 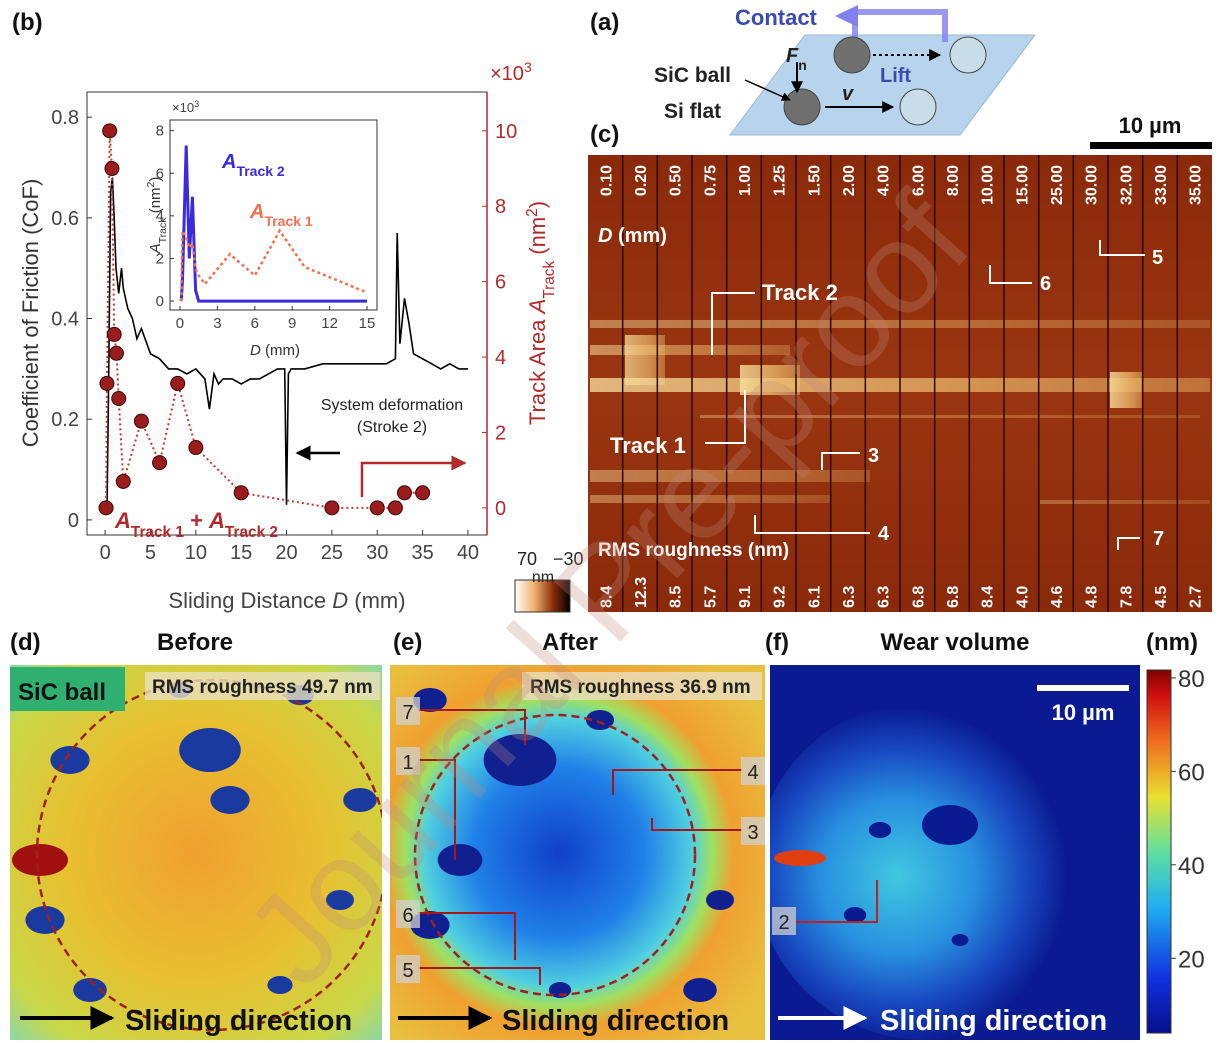 What do you see at coordinates (776, 17) in the screenshot?
I see `text-part: Contact` at bounding box center [776, 17].